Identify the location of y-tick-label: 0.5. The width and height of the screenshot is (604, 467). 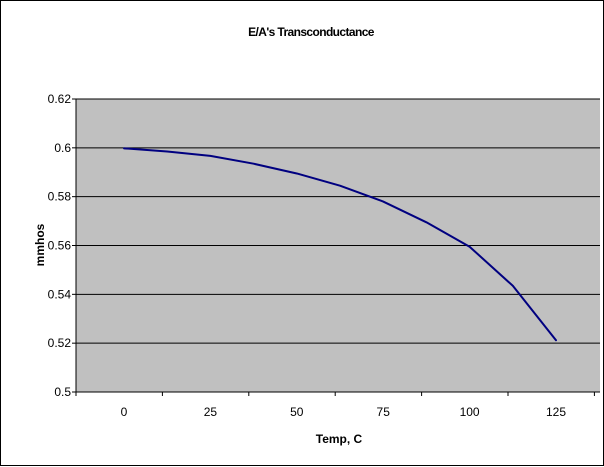
(62, 392).